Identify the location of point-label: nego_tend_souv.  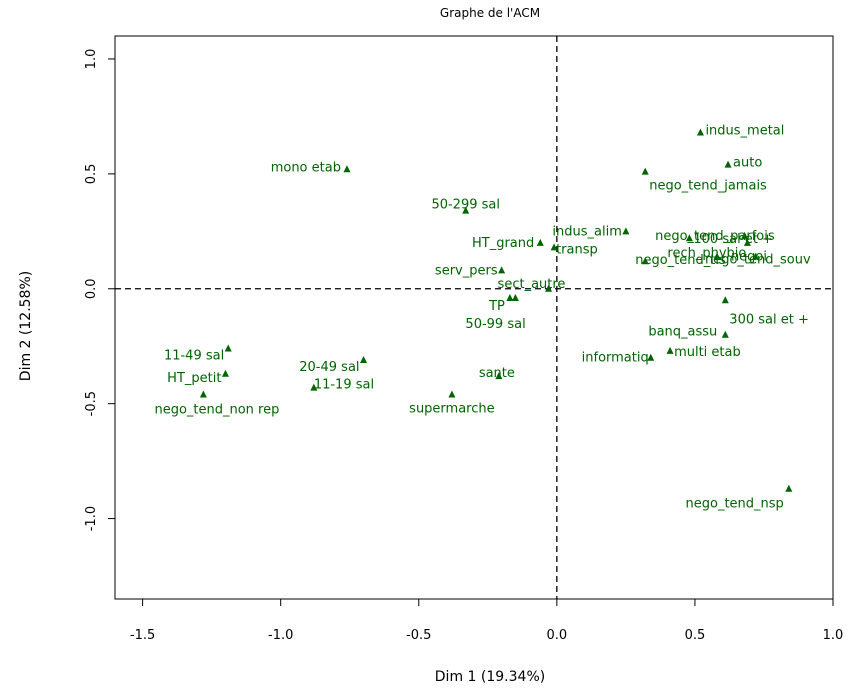
(758, 260).